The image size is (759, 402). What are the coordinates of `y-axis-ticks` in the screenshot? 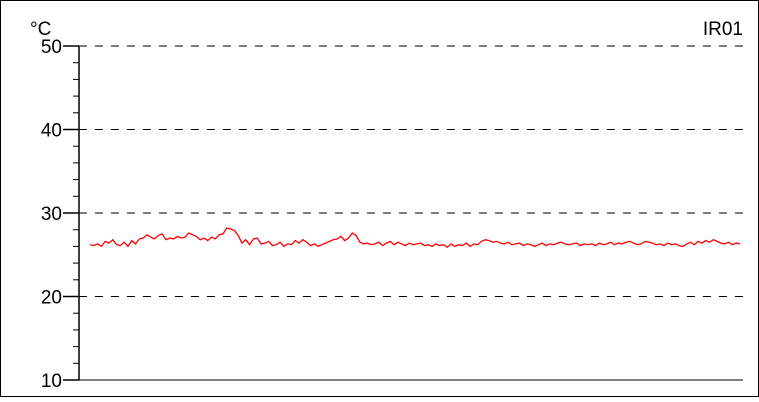 It's located at (71, 213).